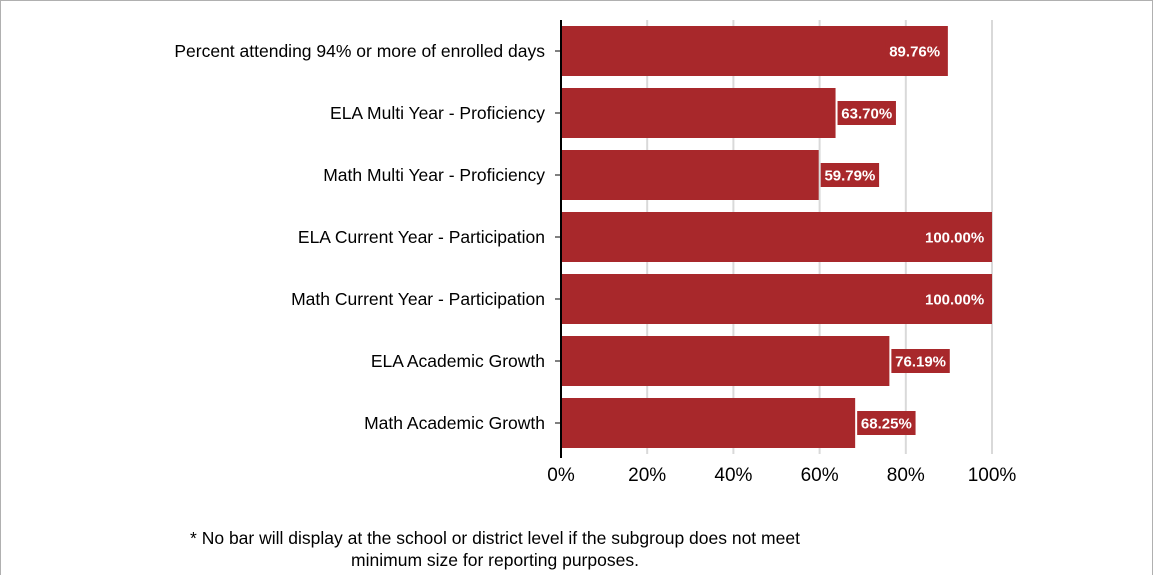 The width and height of the screenshot is (1155, 575). I want to click on x-tick-label-0: 0%, so click(561, 475).